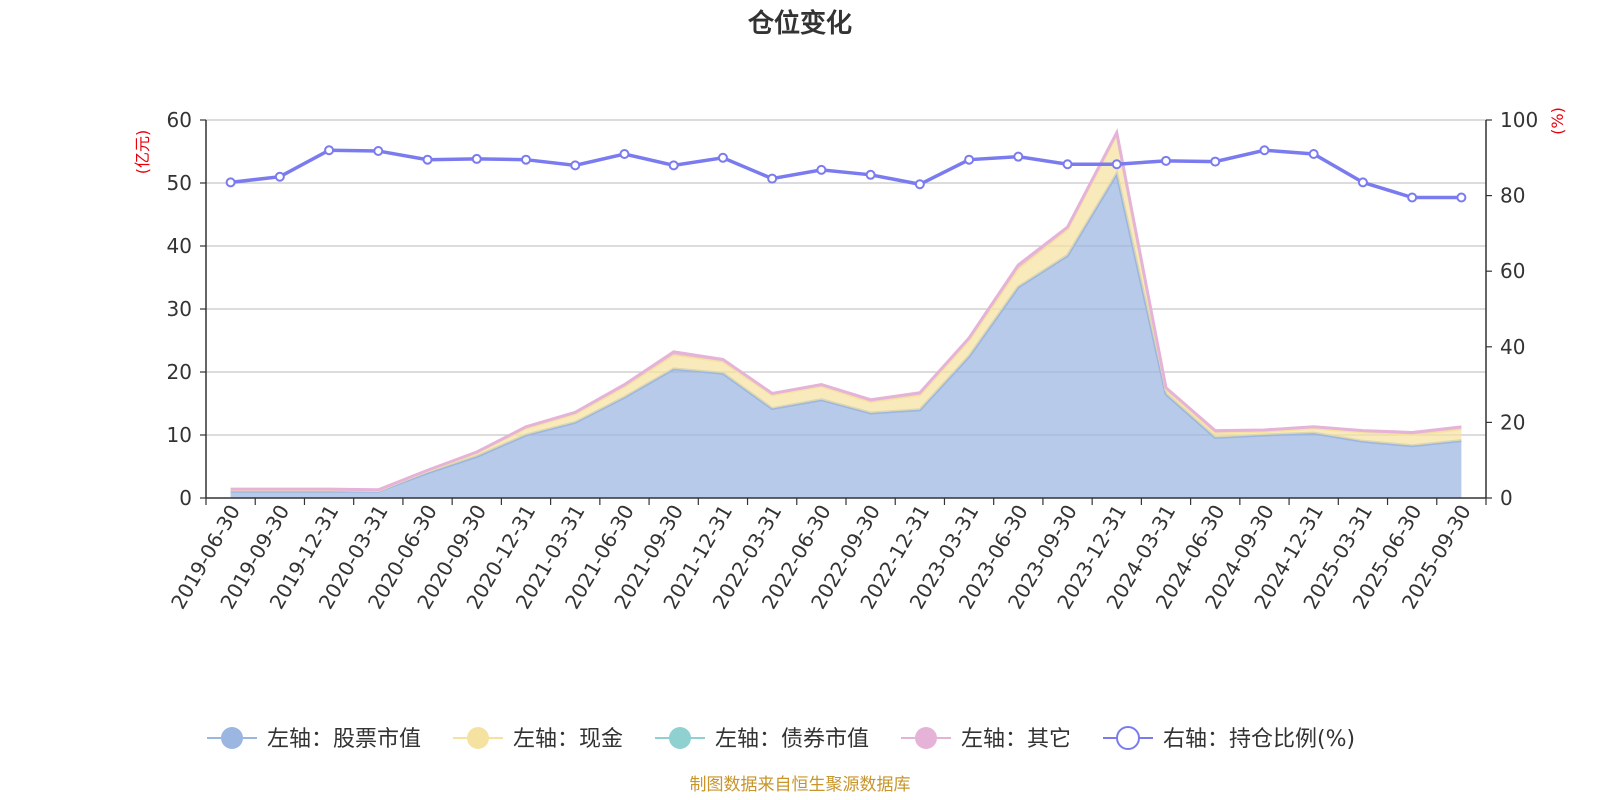  What do you see at coordinates (1512, 347) in the screenshot?
I see `right-axis-tick-label: 40` at bounding box center [1512, 347].